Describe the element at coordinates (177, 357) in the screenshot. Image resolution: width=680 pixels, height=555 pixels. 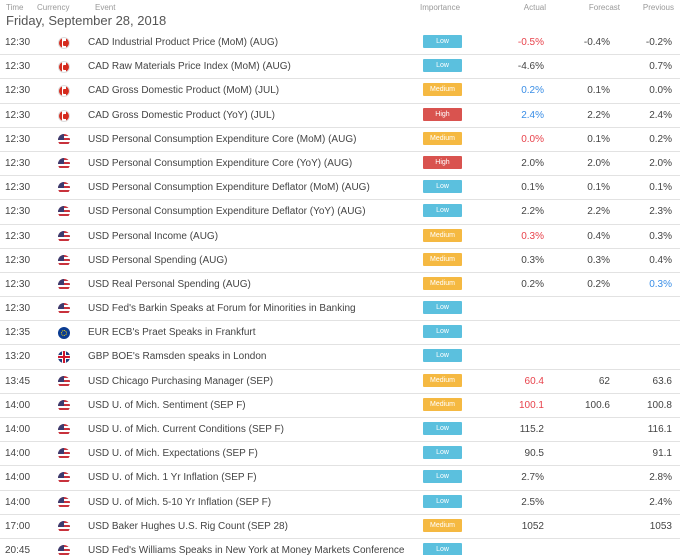
I see `event-name: GBP BOE's Ramsden speaks in London` at that location.